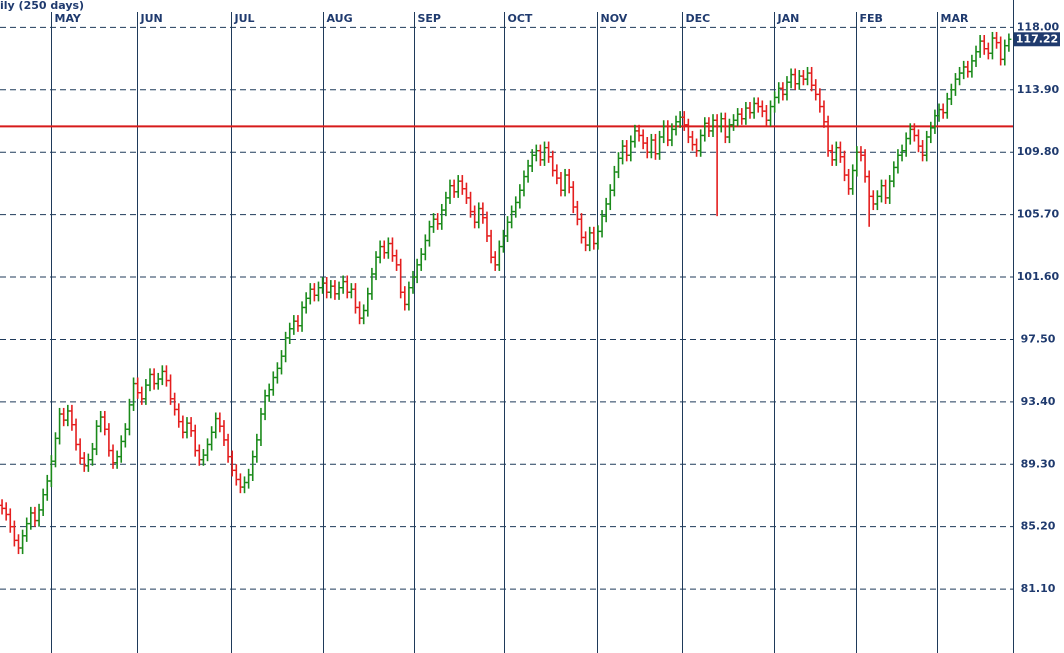 The width and height of the screenshot is (1064, 653). What do you see at coordinates (68, 18) in the screenshot?
I see `x-tick-label: MAY` at bounding box center [68, 18].